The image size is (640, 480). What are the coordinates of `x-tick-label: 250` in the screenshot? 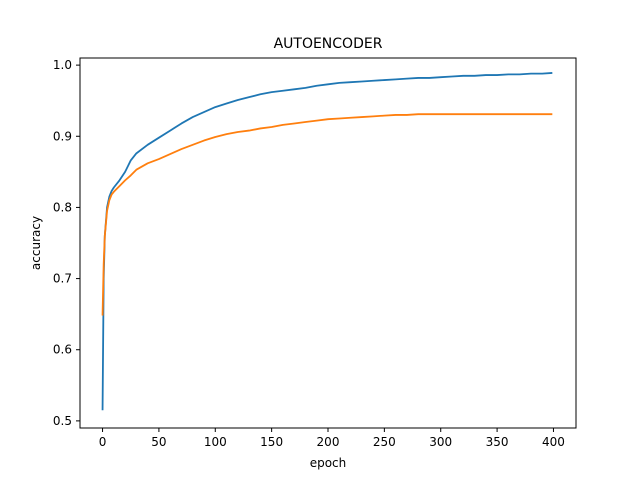 It's located at (384, 442).